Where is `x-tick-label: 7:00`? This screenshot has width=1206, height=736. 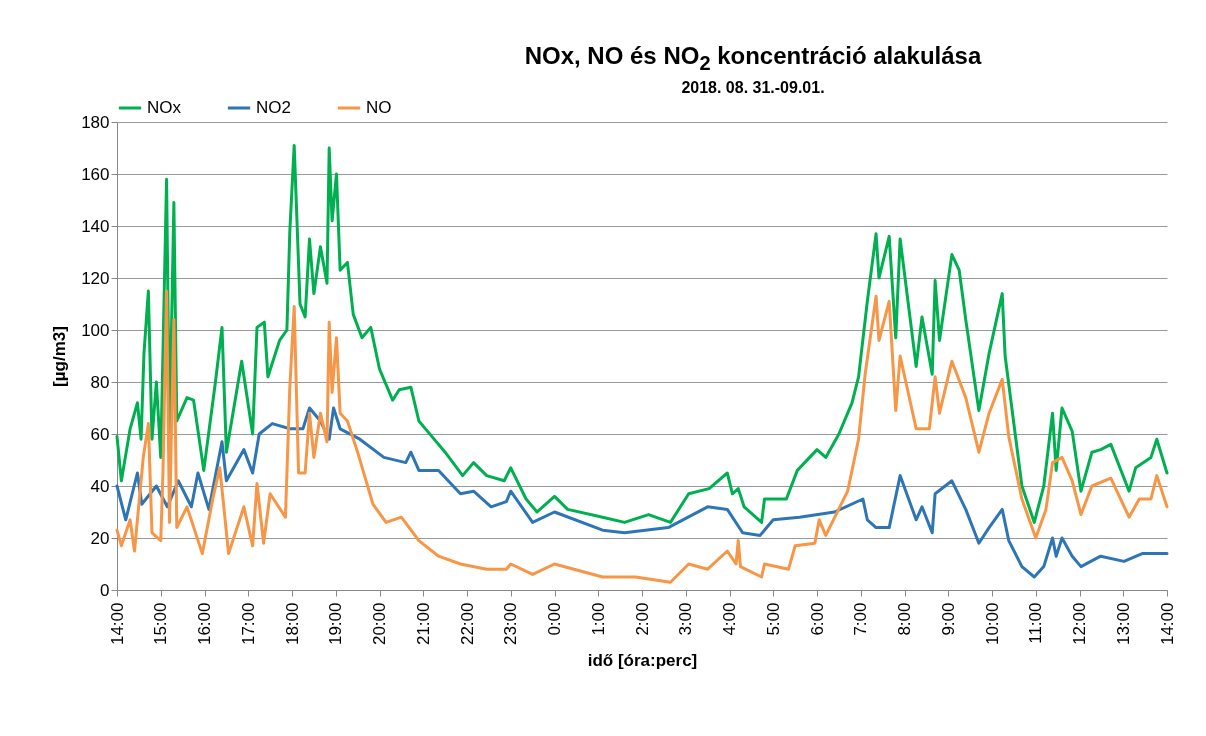
x-tick-label: 7:00 is located at coordinates (861, 619).